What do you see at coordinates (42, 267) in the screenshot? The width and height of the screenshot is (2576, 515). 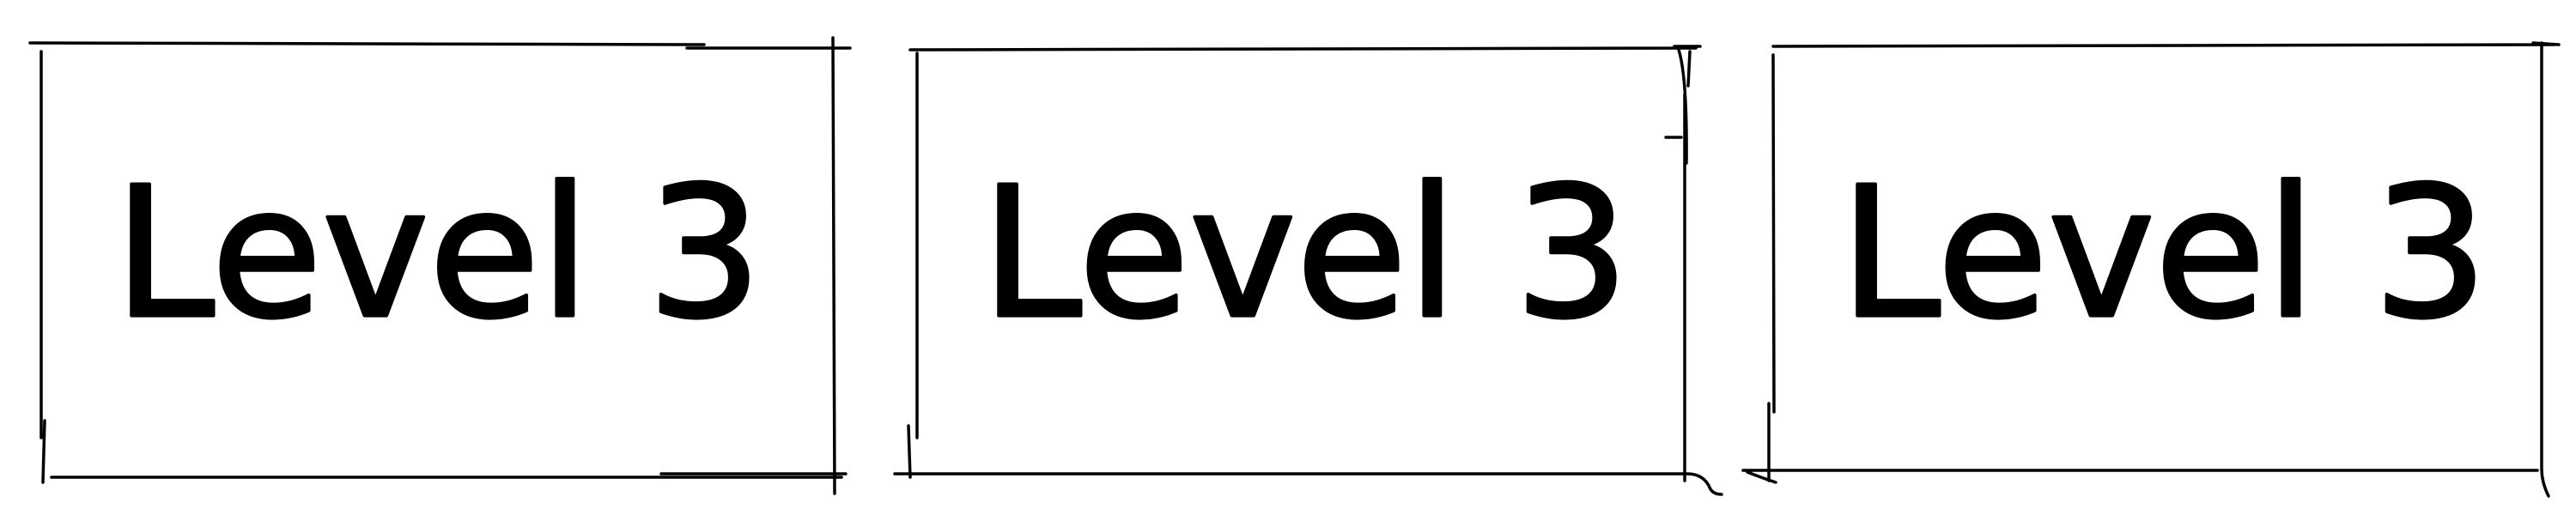 I see `panel-1-frame-left` at bounding box center [42, 267].